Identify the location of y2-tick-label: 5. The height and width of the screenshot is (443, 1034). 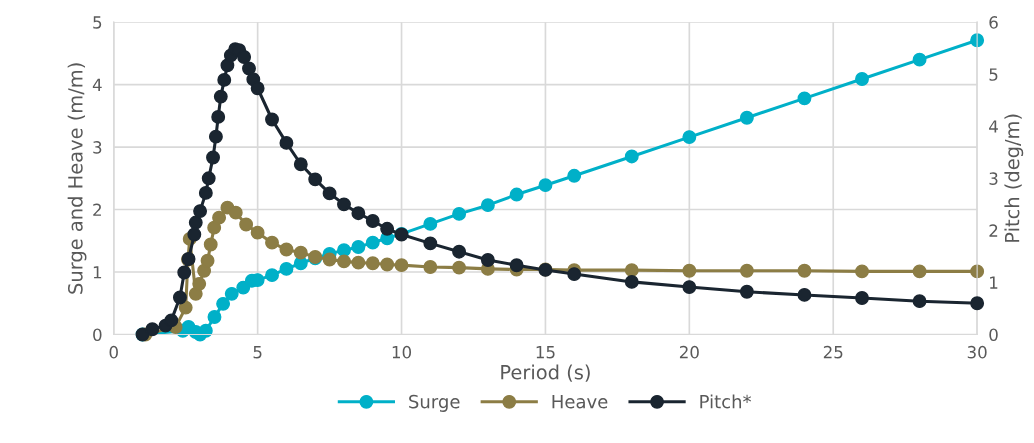
(993, 74).